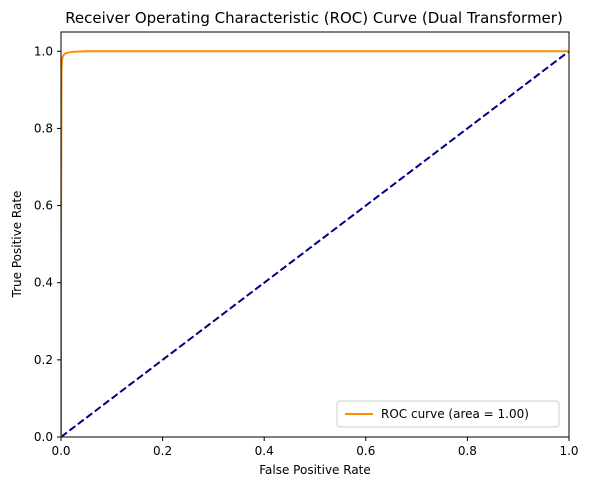 This screenshot has width=600, height=490. Describe the element at coordinates (43, 206) in the screenshot. I see `y-tick-label: 0.6` at that location.